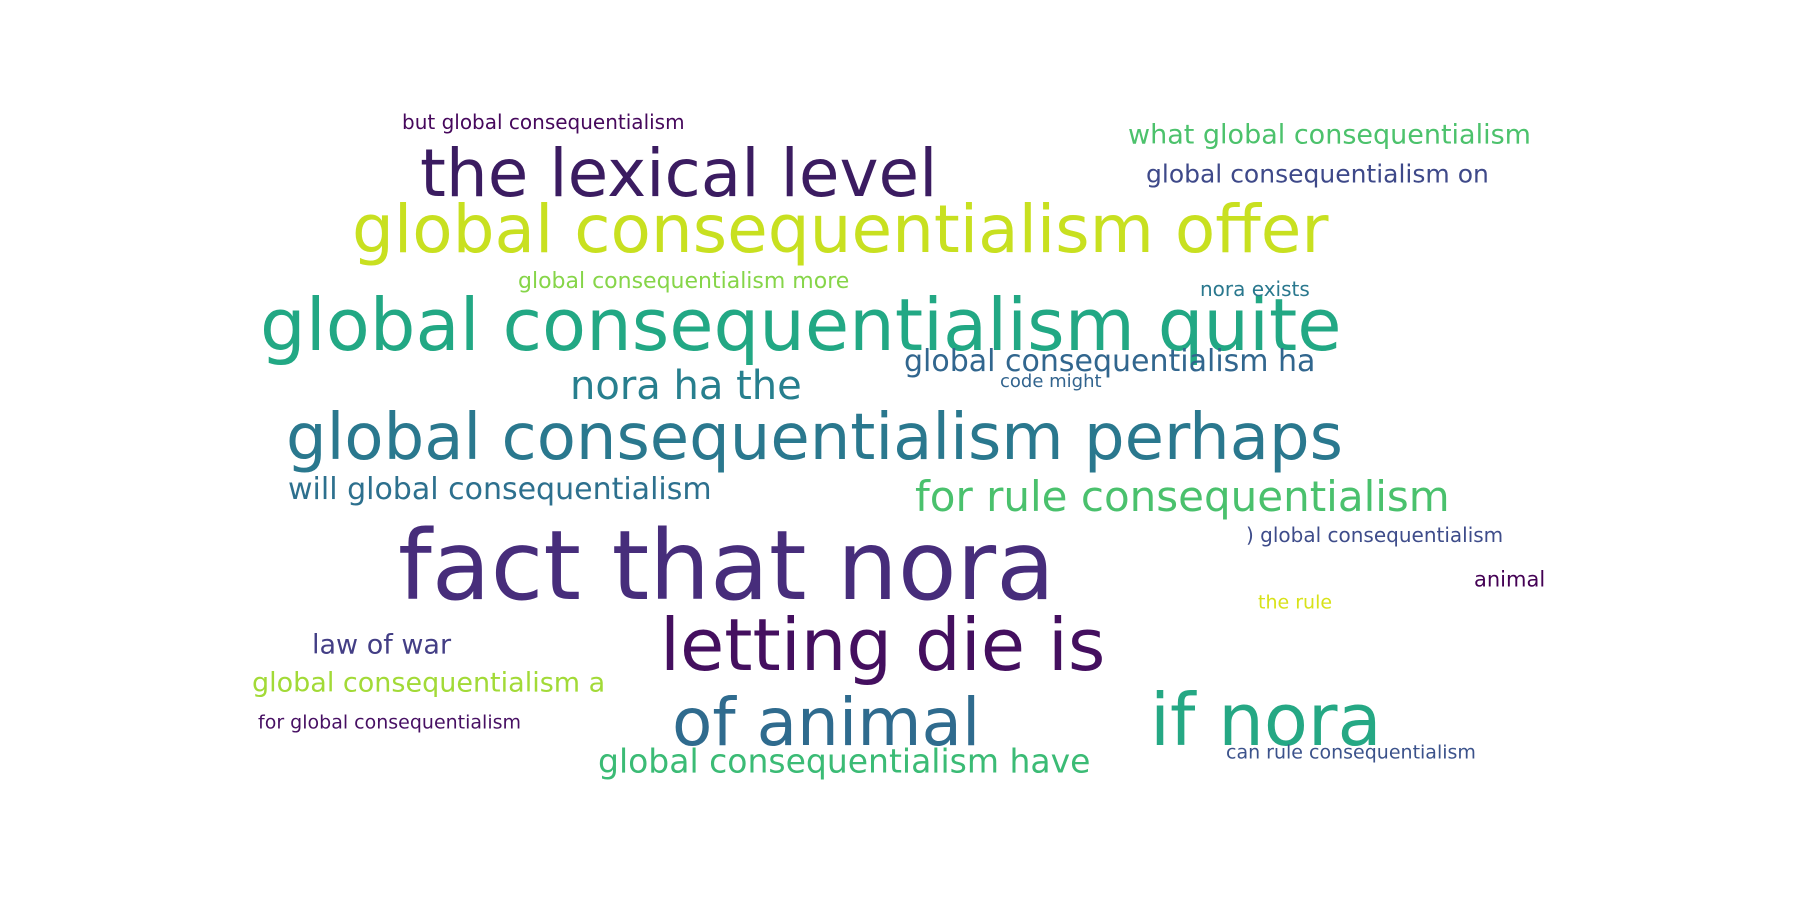 This screenshot has width=1800, height=900. What do you see at coordinates (1317, 174) in the screenshot?
I see `word-global-consequentialism-on: global consequentialism on` at bounding box center [1317, 174].